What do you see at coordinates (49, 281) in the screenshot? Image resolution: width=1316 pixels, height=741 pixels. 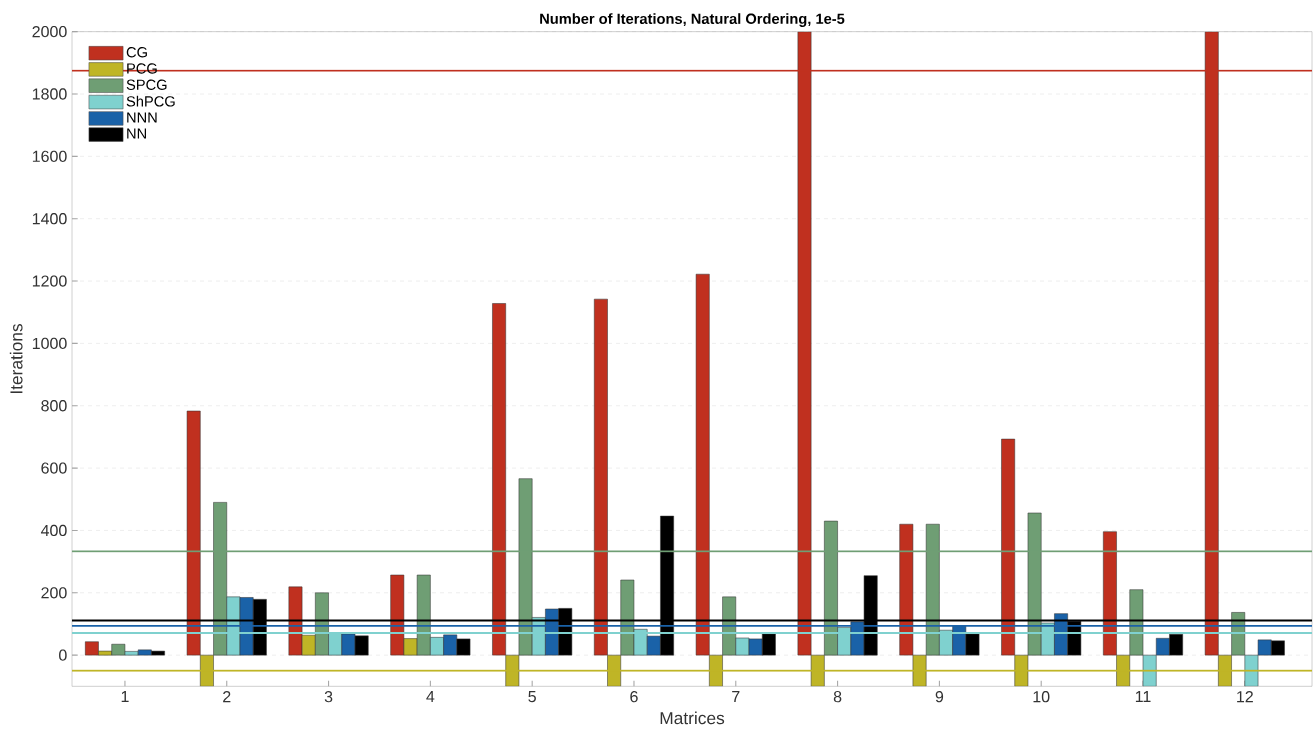 I see `y-tick-label: 1200` at bounding box center [49, 281].